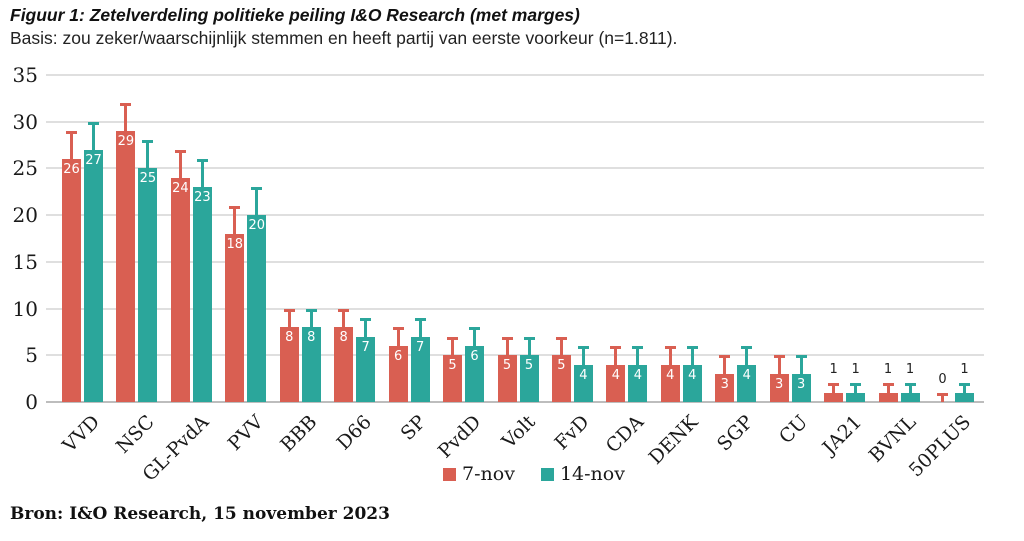  Describe the element at coordinates (365, 347) in the screenshot. I see `bar-value-label: 7` at that location.